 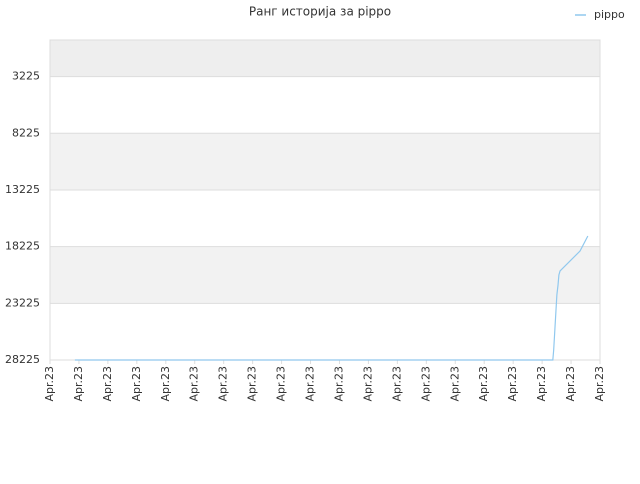 What do you see at coordinates (22, 246) in the screenshot?
I see `y-tick-label: 18225` at bounding box center [22, 246].